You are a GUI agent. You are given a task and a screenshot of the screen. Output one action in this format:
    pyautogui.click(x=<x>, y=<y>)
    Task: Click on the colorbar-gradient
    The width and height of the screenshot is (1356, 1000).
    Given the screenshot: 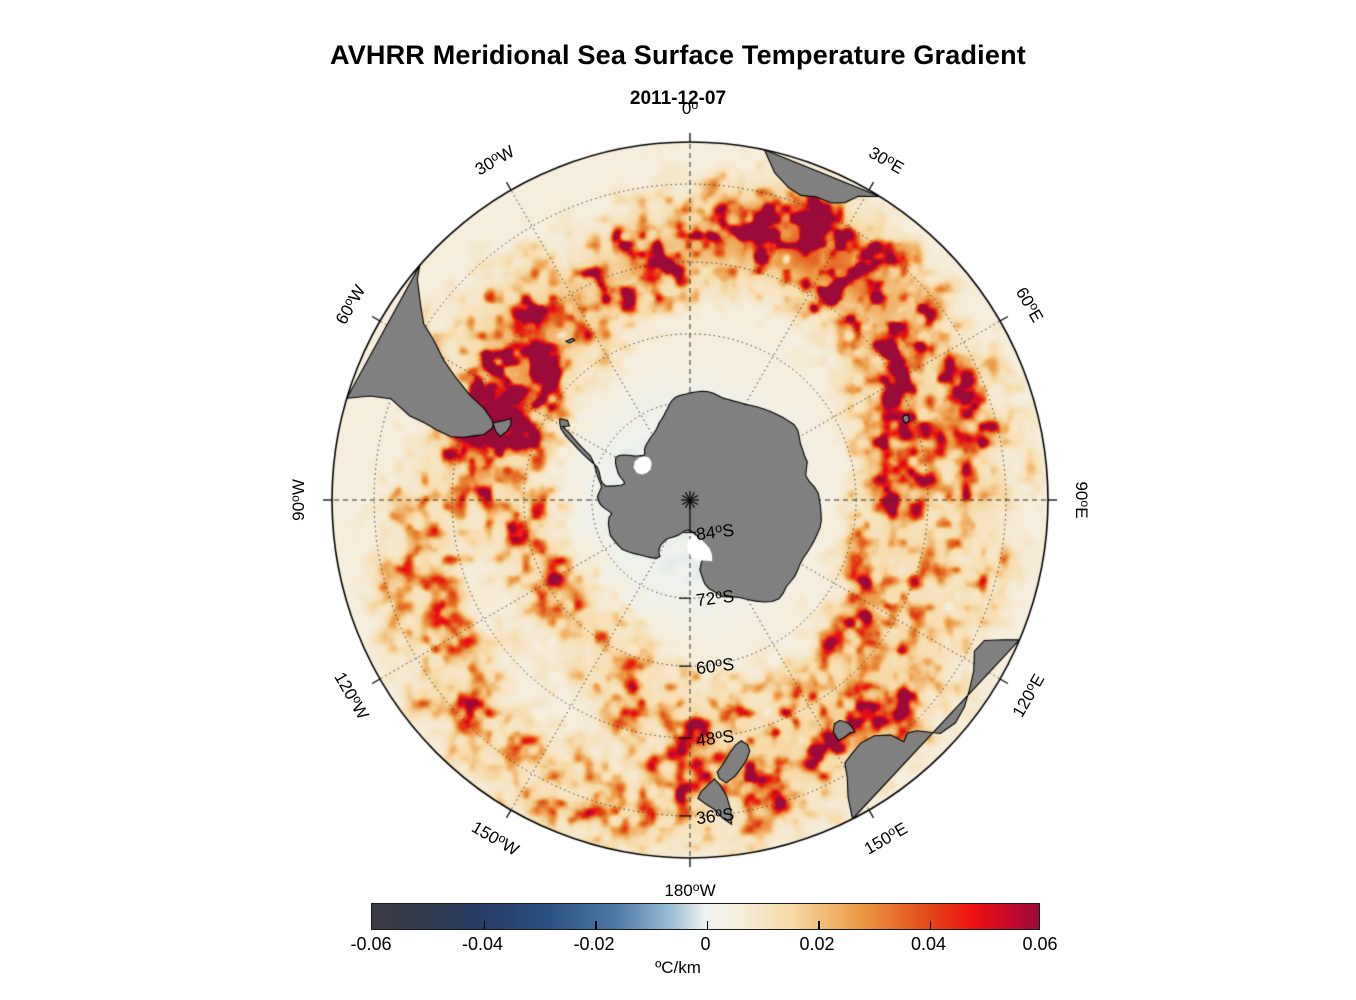 What is the action you would take?
    pyautogui.click(x=705, y=916)
    